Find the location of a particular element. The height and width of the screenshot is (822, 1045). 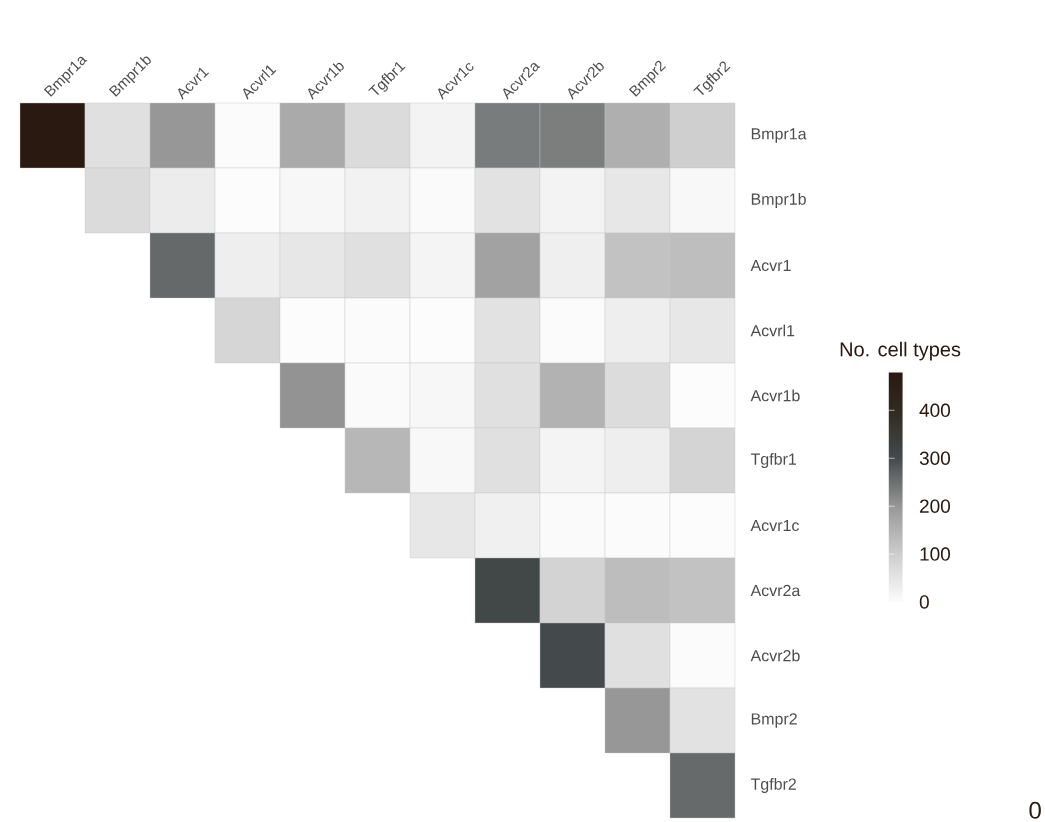

y-tick-label: Tgfbr1 is located at coordinates (773, 460).